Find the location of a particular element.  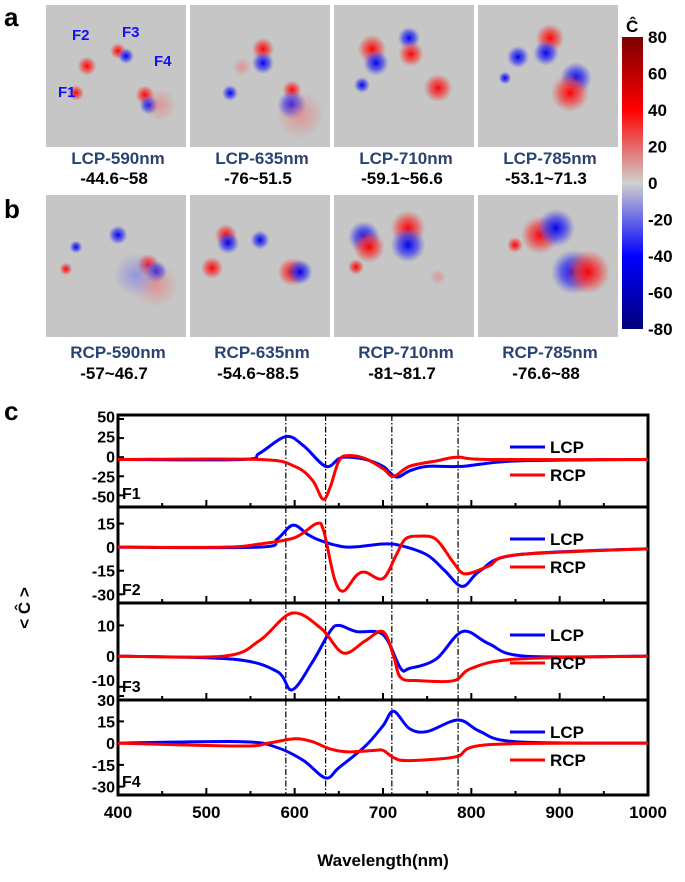

y-axis-title: < Ĉ > is located at coordinates (24, 608).